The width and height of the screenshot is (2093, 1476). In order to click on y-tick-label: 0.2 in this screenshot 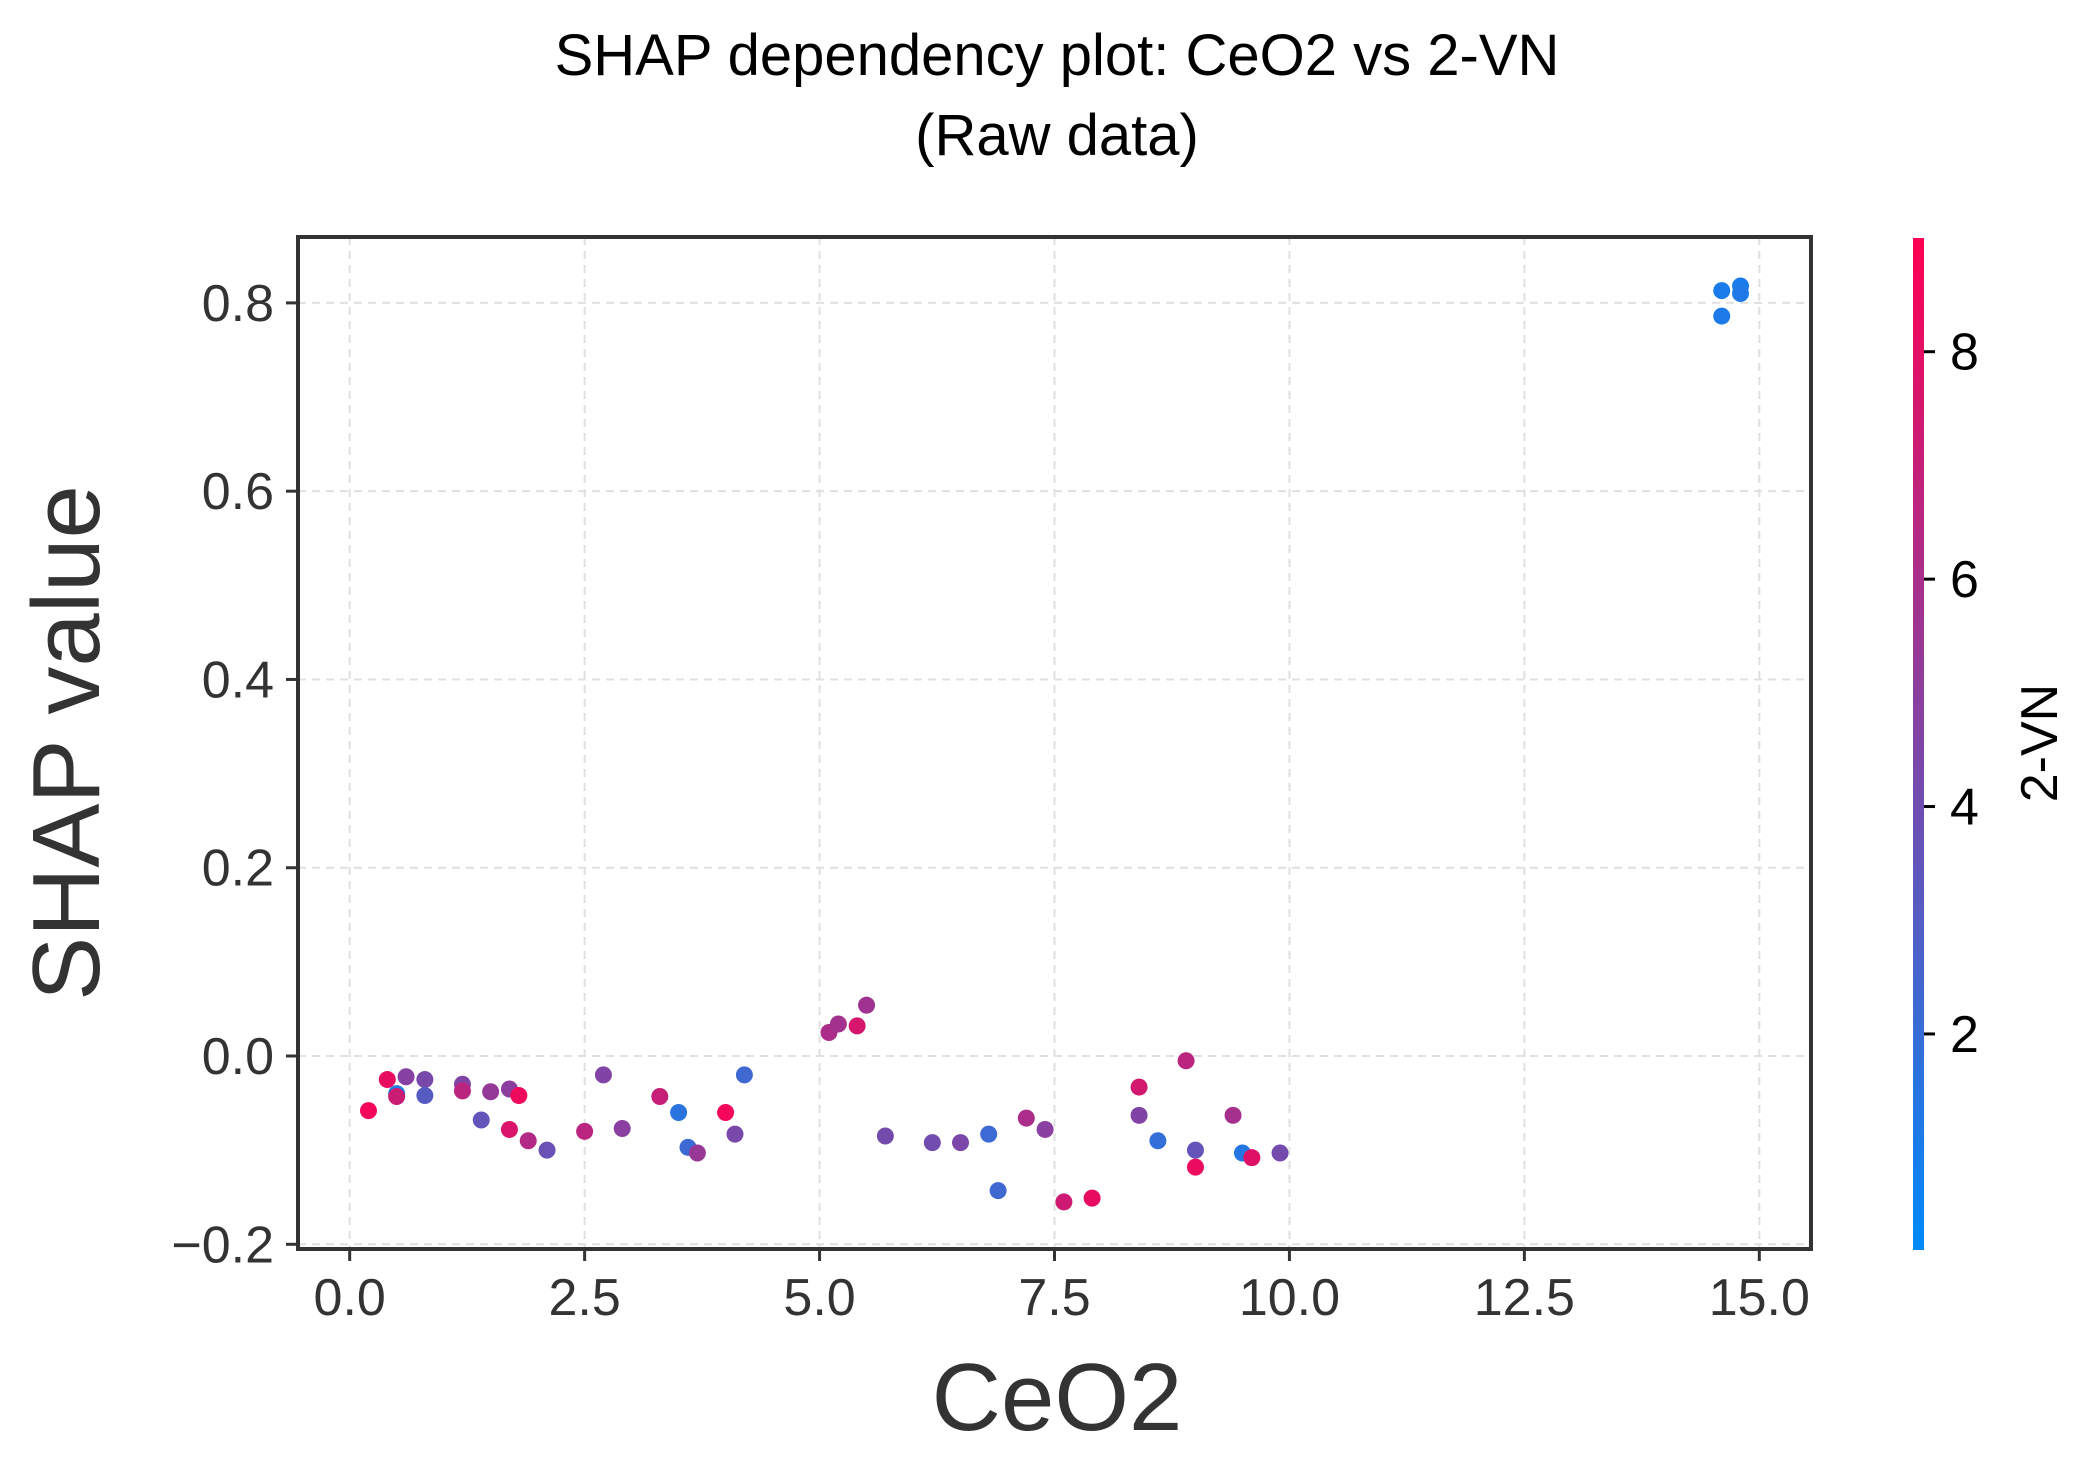, I will do `click(238, 869)`.